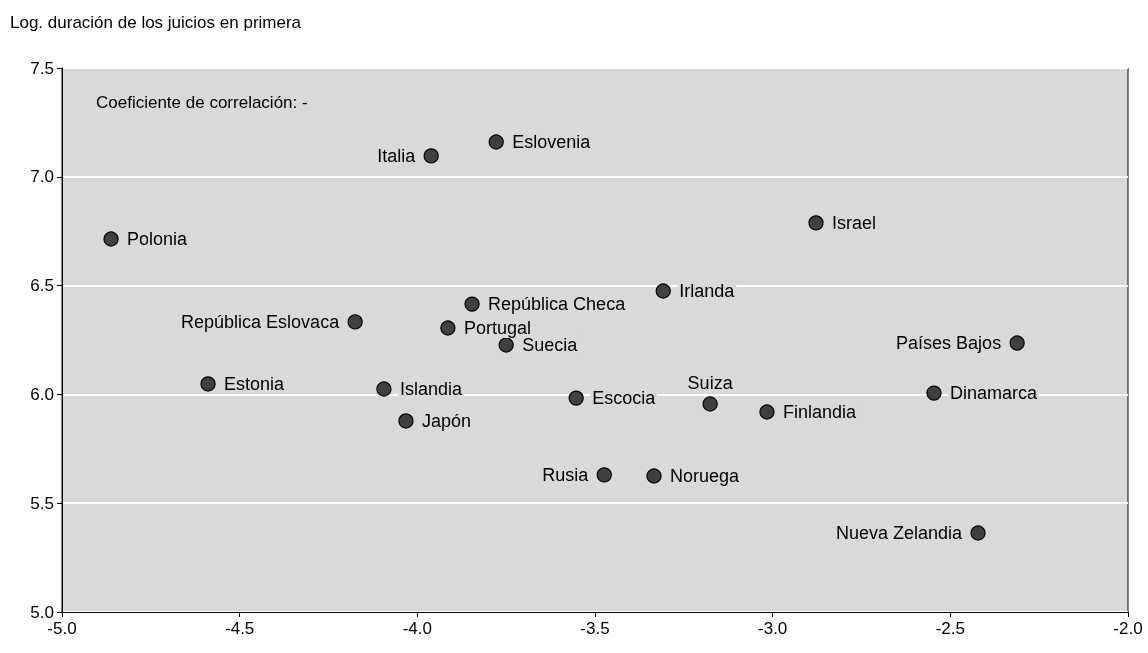  What do you see at coordinates (552, 141) in the screenshot?
I see `annotation: Eslovenia` at bounding box center [552, 141].